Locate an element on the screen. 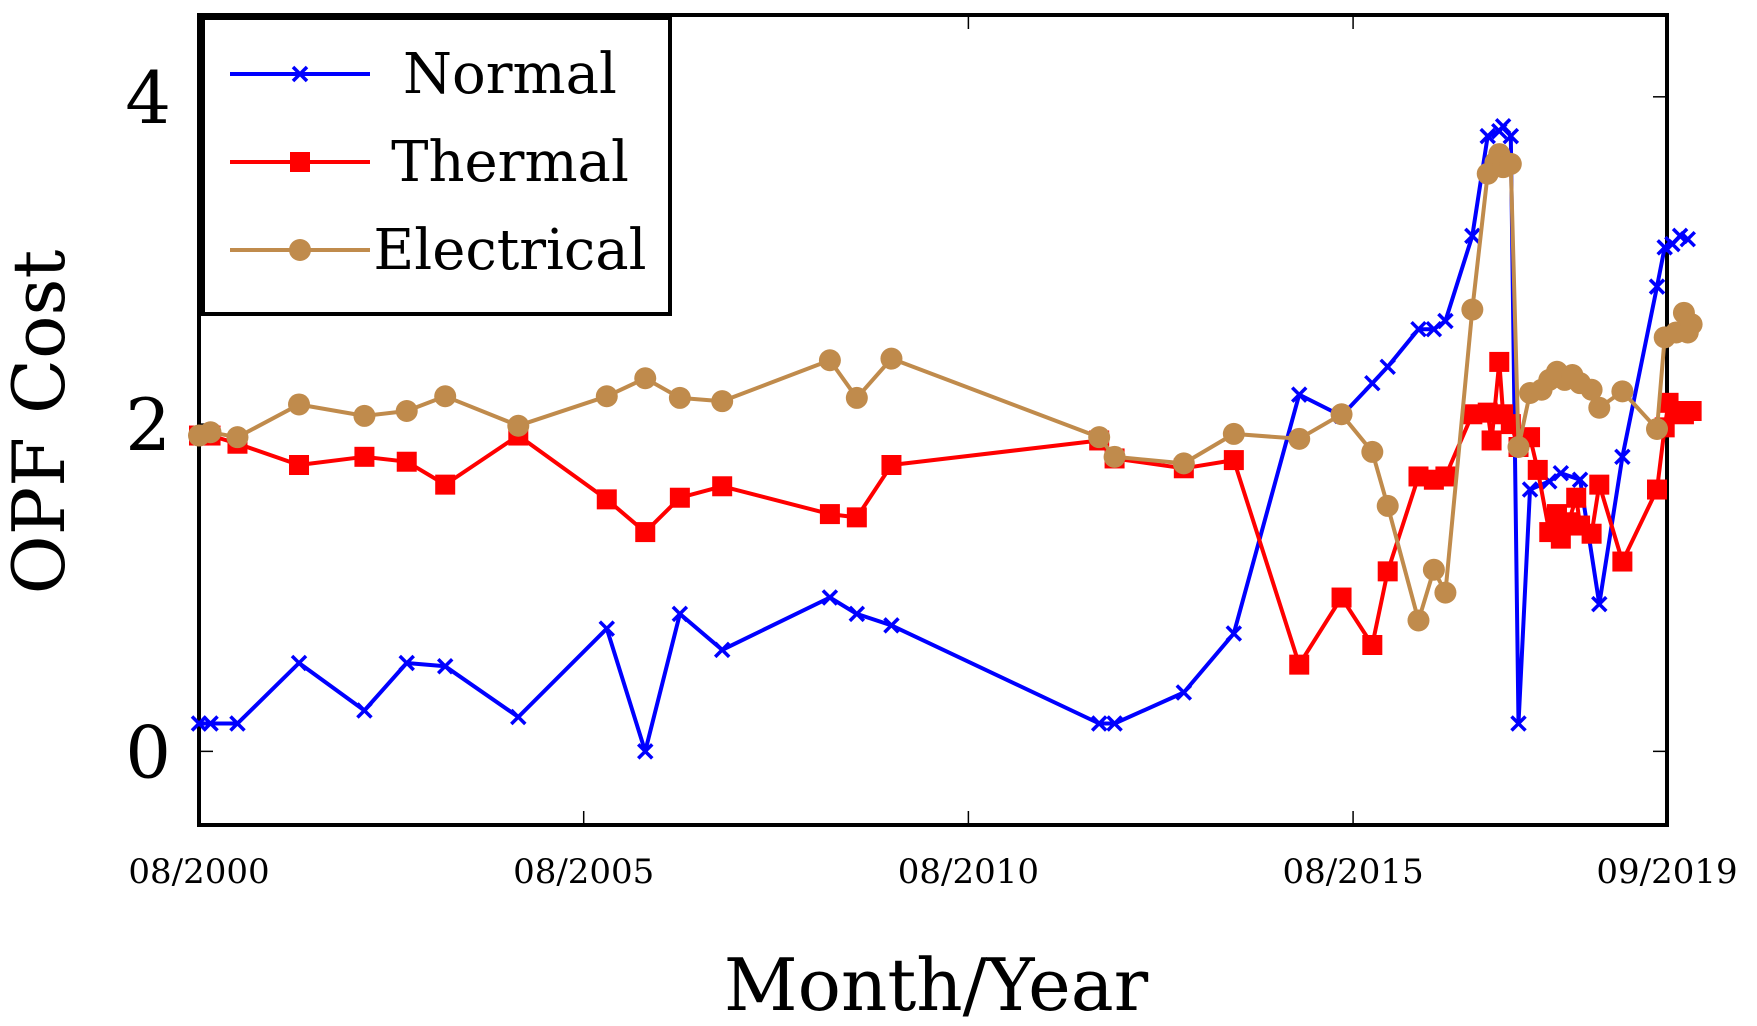  y-tick-label: 4 is located at coordinates (148, 98).